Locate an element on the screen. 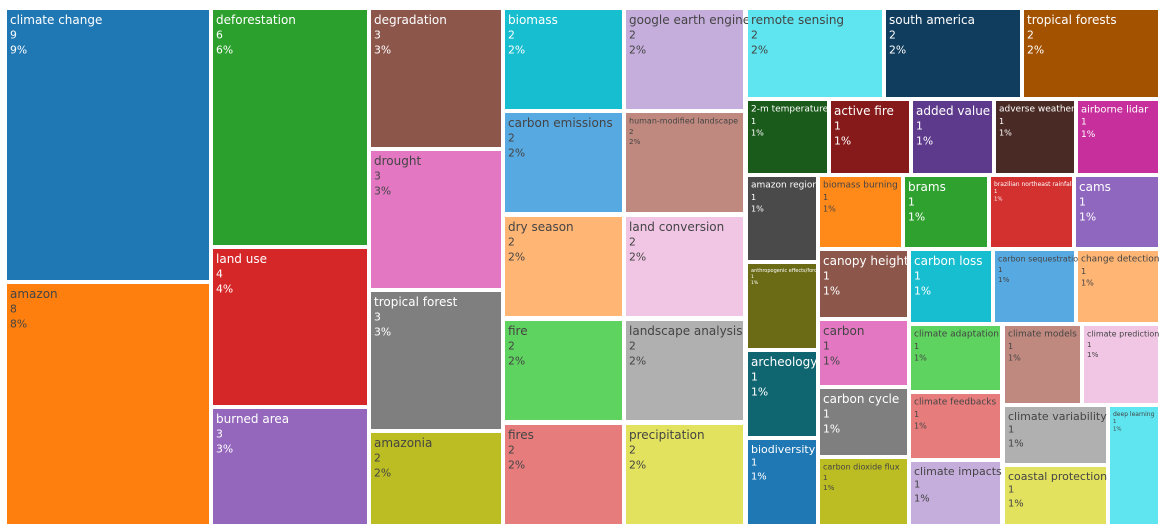  tile-label: land use is located at coordinates (241, 259).